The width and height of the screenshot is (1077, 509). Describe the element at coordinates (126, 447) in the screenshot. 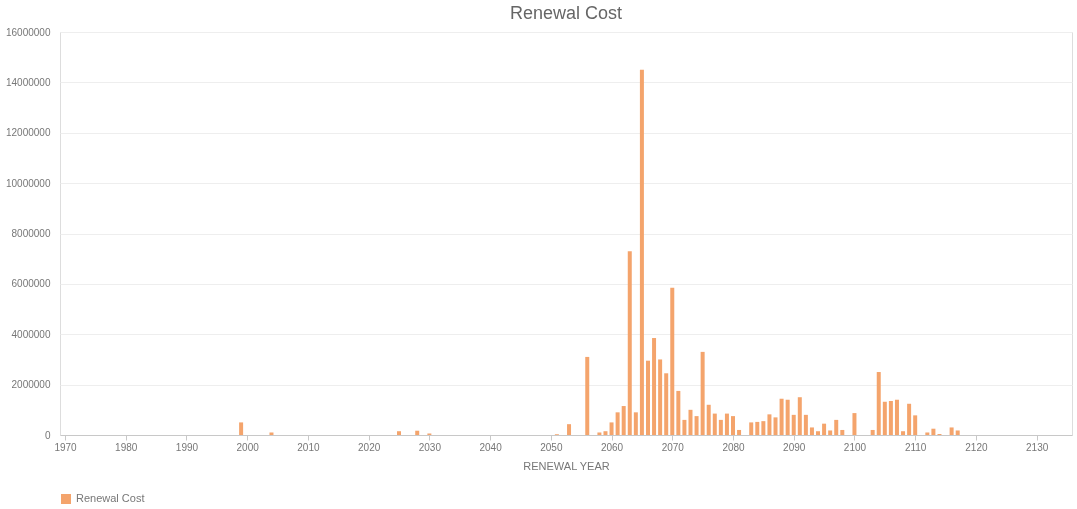

I see `x-tick-label: 1980` at that location.